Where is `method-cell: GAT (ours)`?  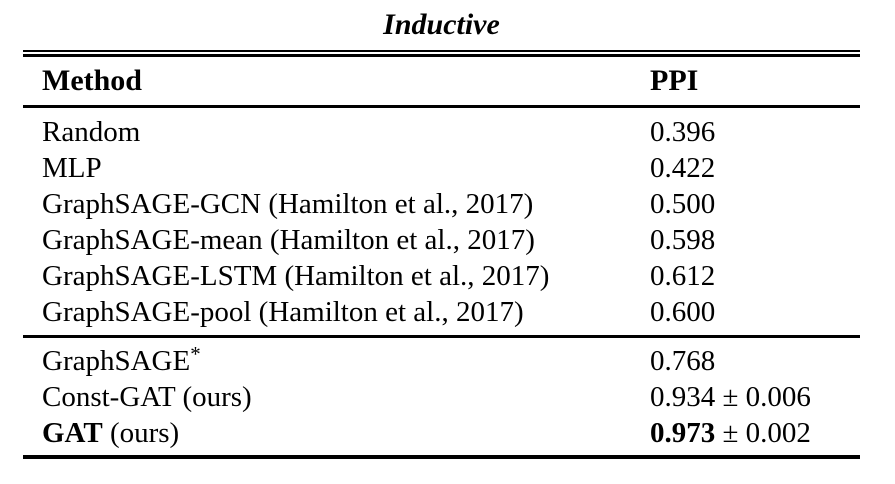 method-cell: GAT (ours) is located at coordinates (336, 433).